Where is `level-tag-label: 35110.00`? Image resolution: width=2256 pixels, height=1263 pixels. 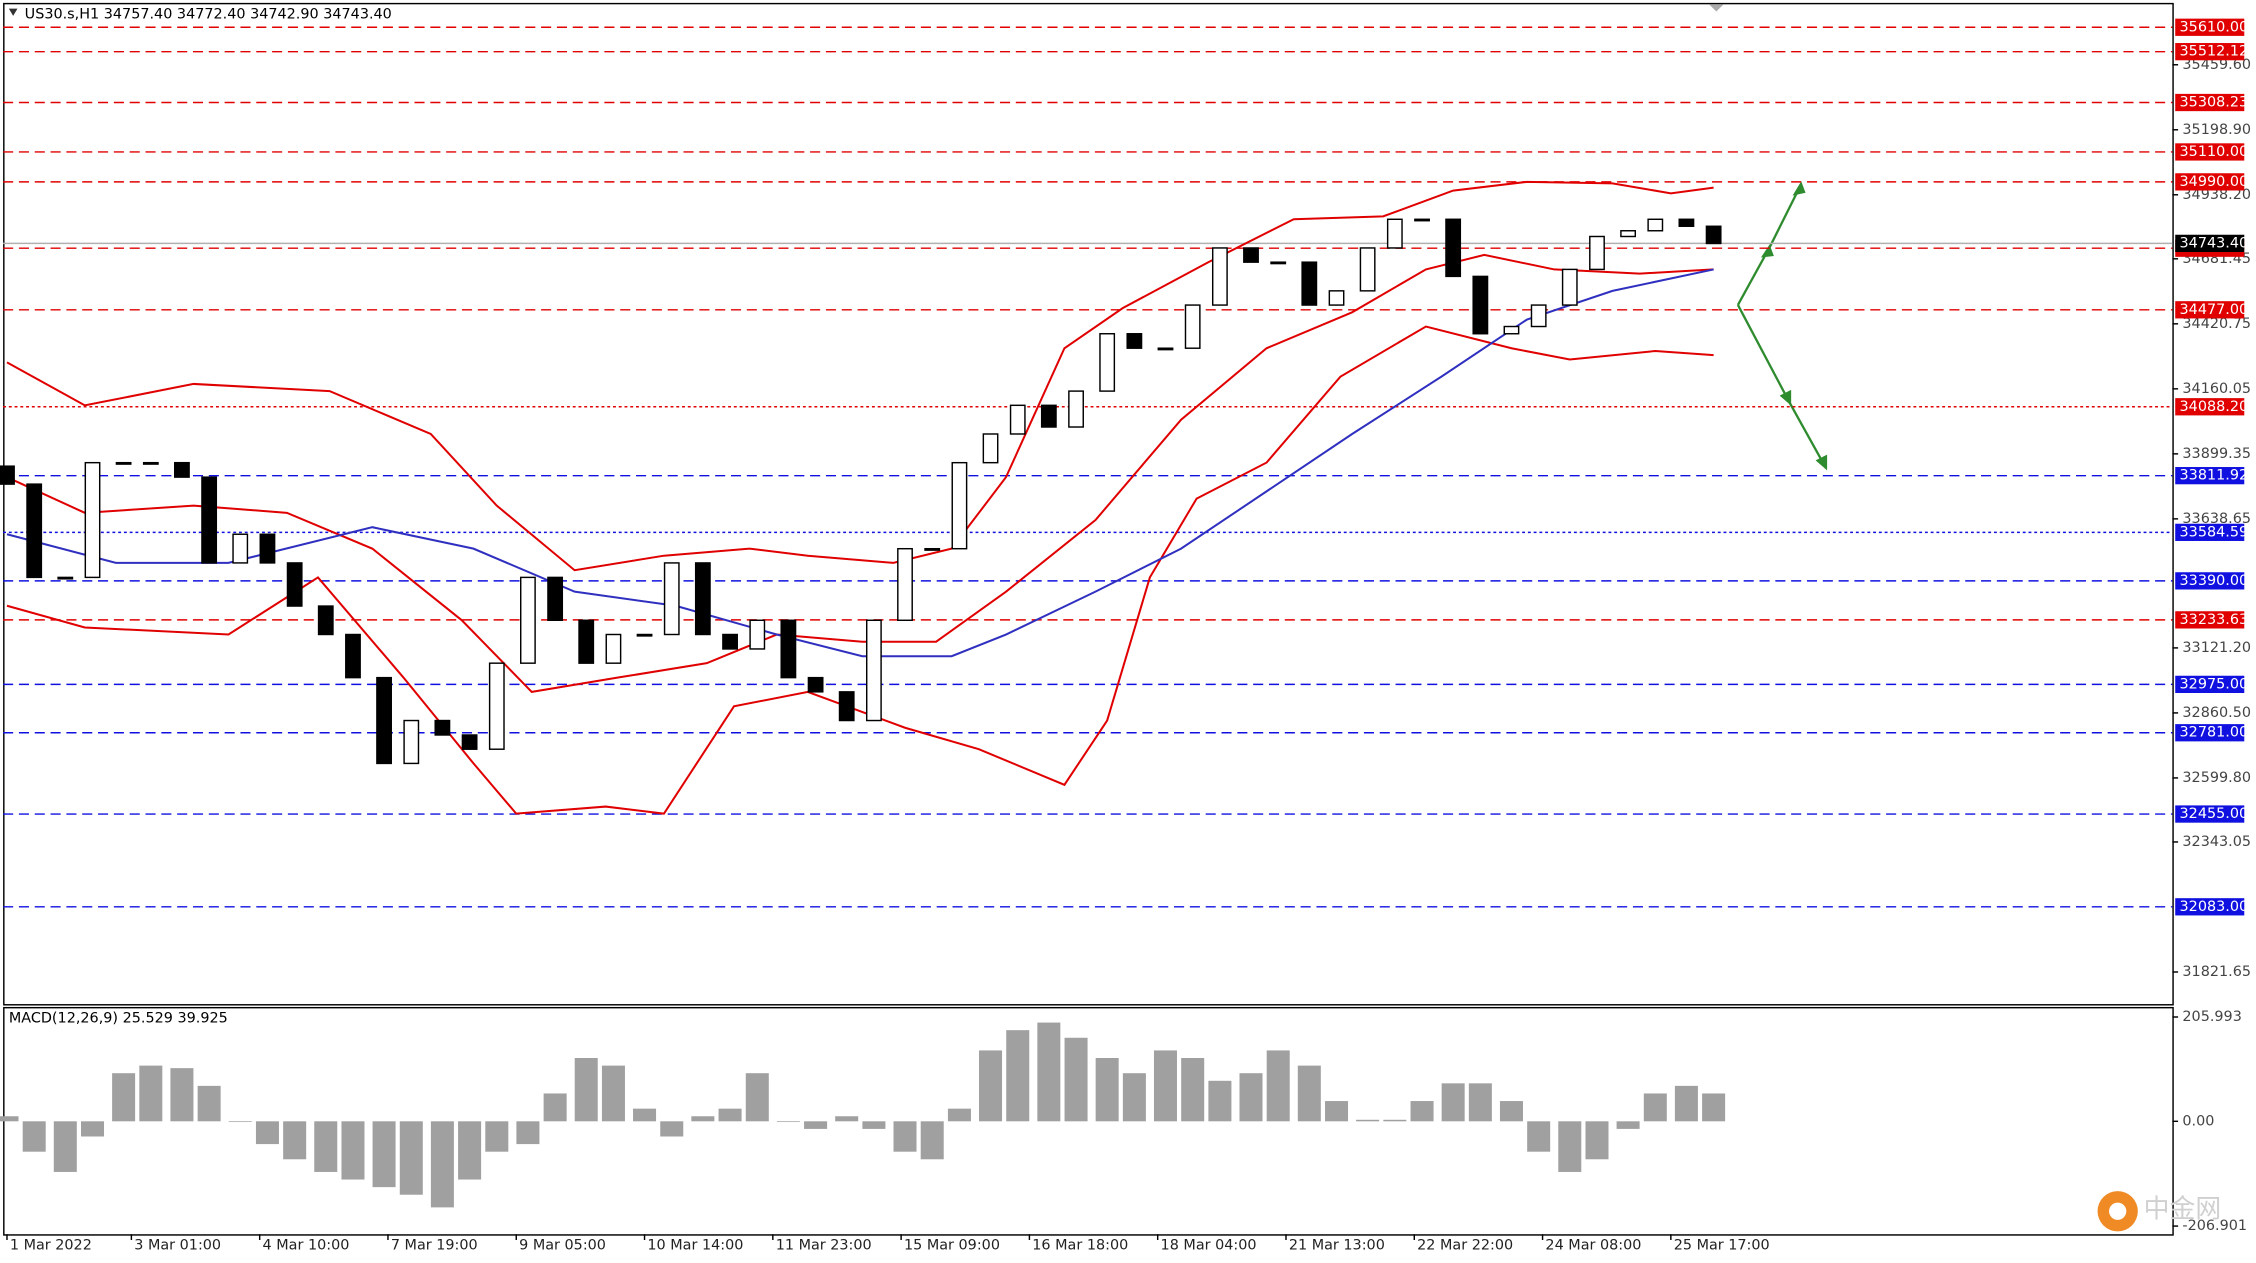 level-tag-label: 35110.00 is located at coordinates (2214, 152).